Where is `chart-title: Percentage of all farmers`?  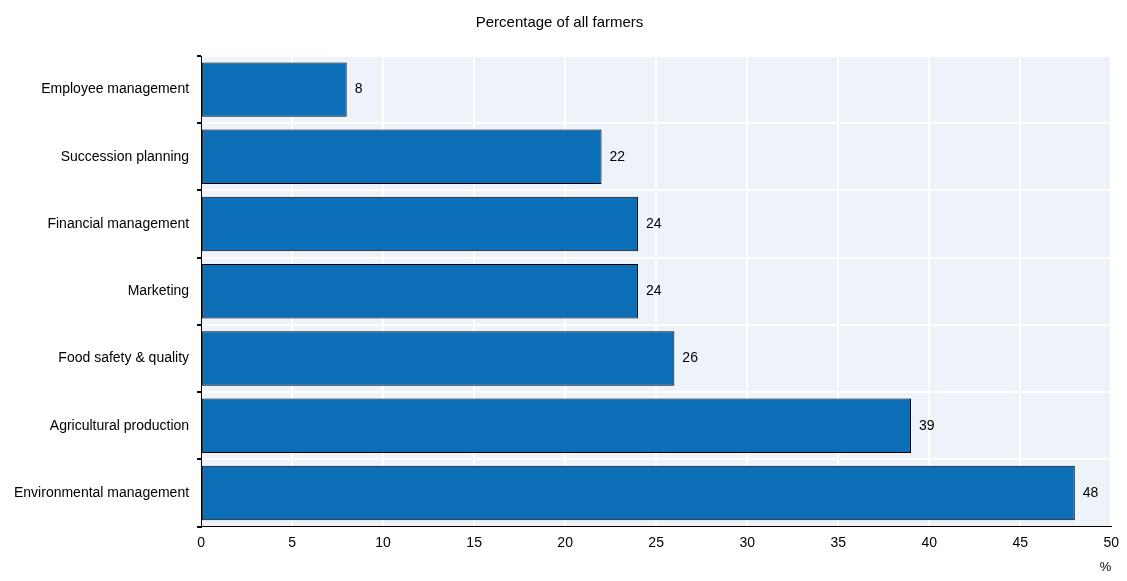 chart-title: Percentage of all farmers is located at coordinates (559, 22).